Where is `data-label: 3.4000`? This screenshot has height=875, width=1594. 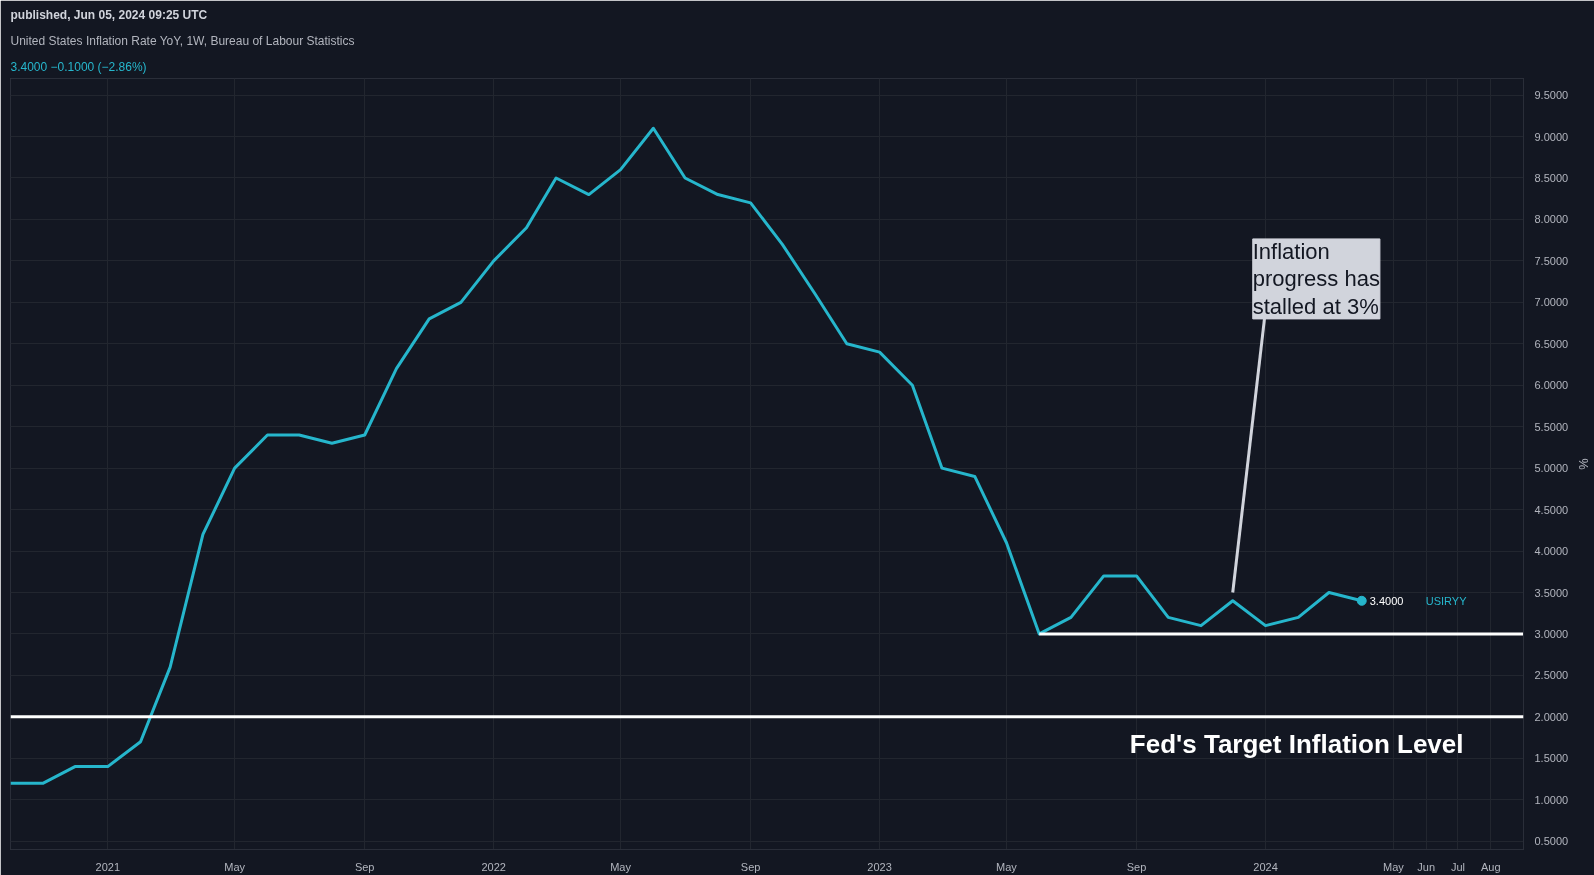 data-label: 3.4000 is located at coordinates (1386, 600).